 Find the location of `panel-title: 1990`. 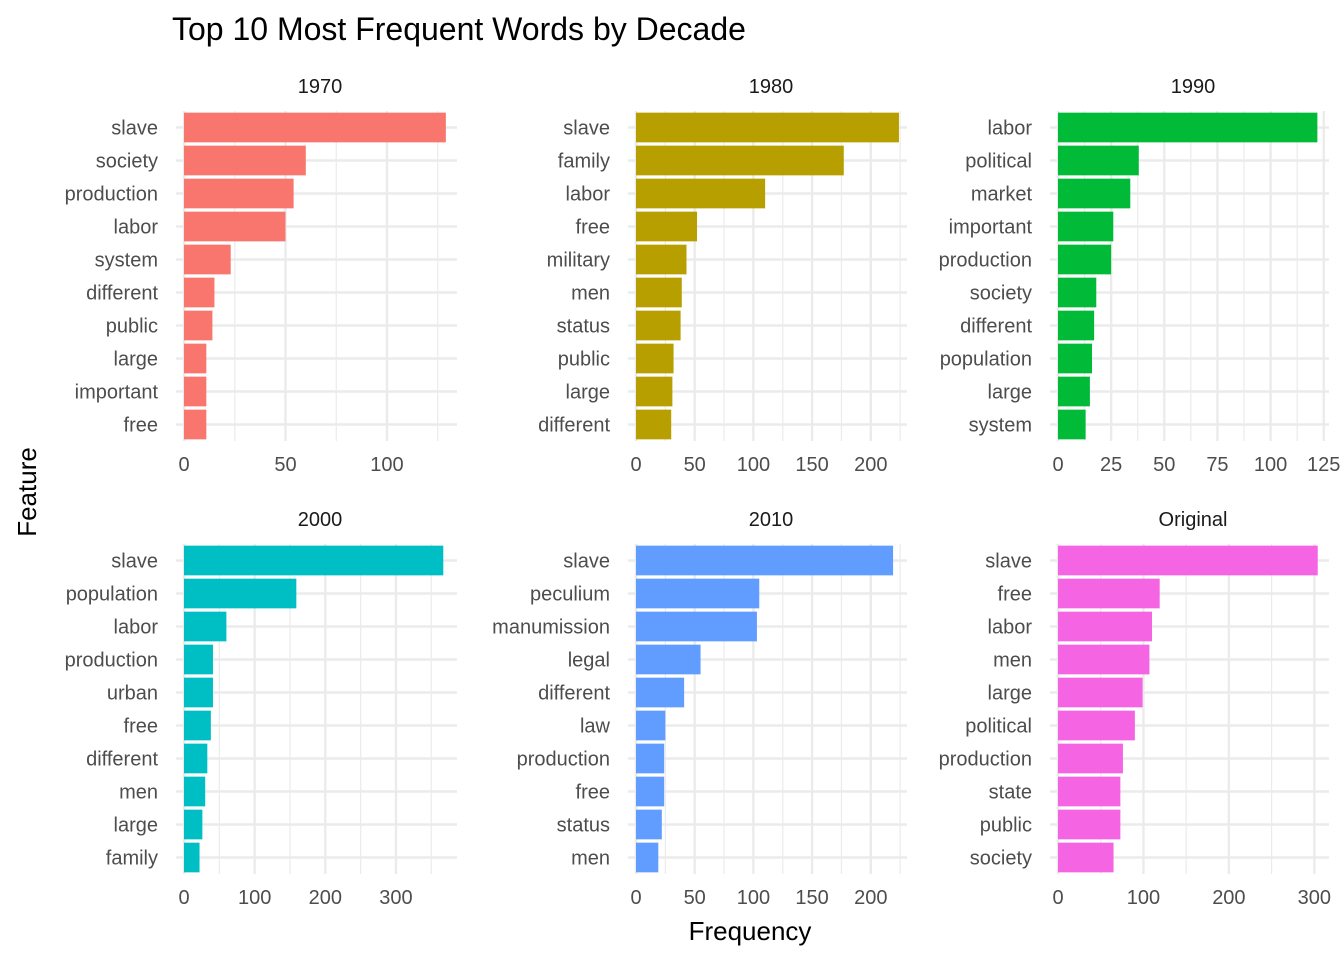

panel-title: 1990 is located at coordinates (1193, 87).